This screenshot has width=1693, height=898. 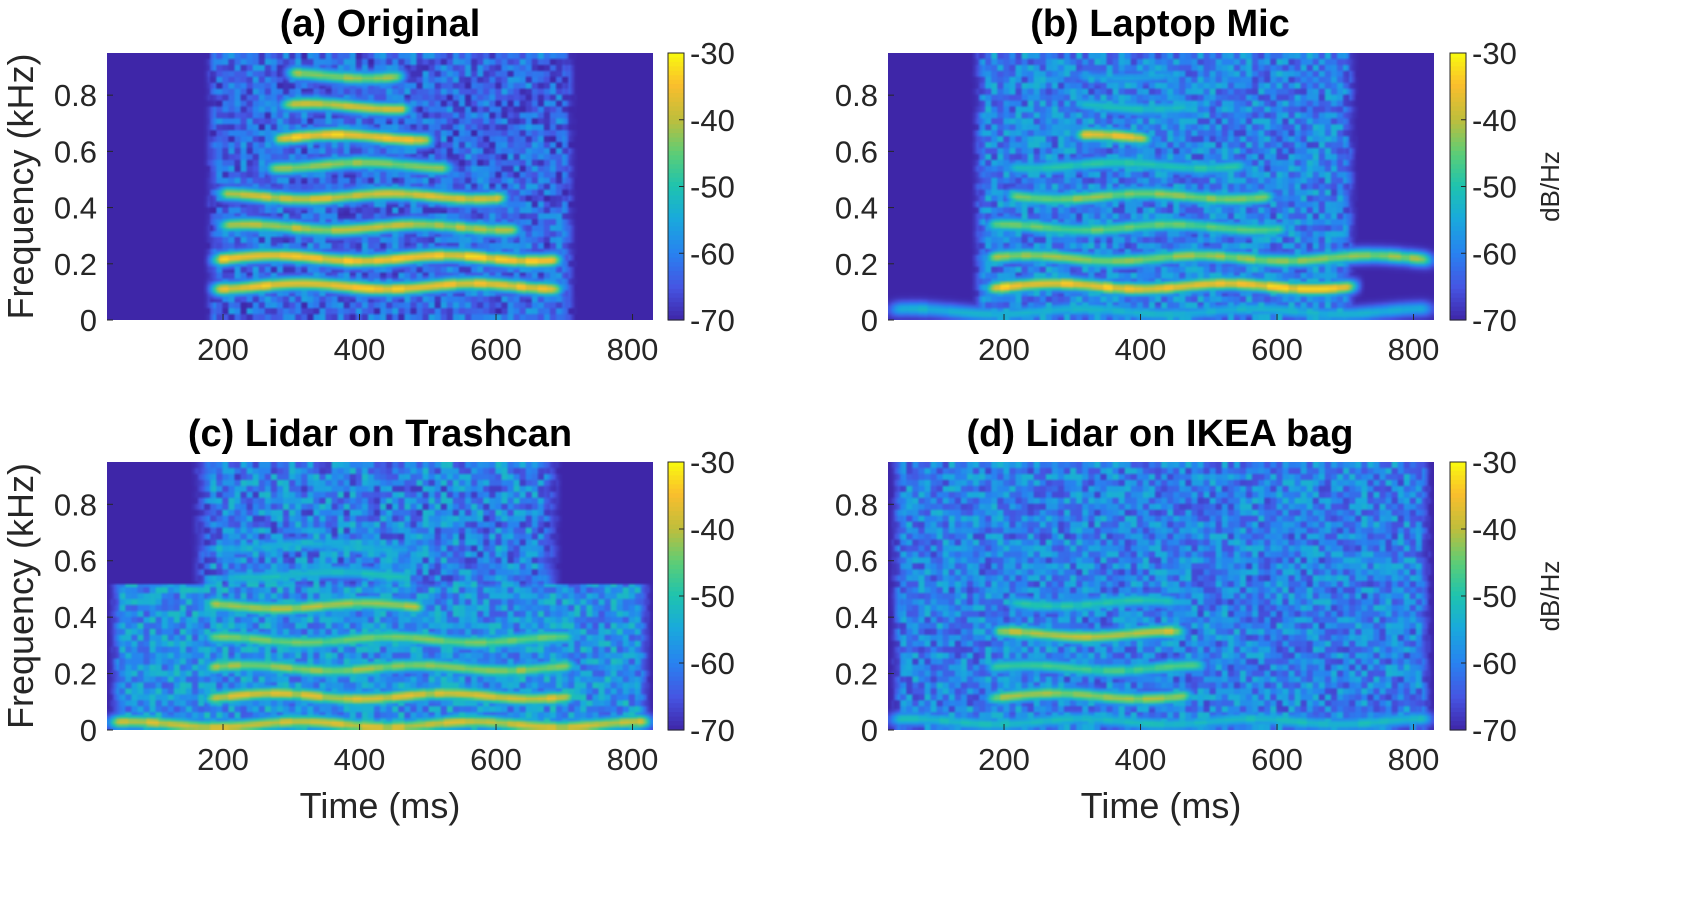 I want to click on x-tick-label: 200, so click(x=1004, y=349).